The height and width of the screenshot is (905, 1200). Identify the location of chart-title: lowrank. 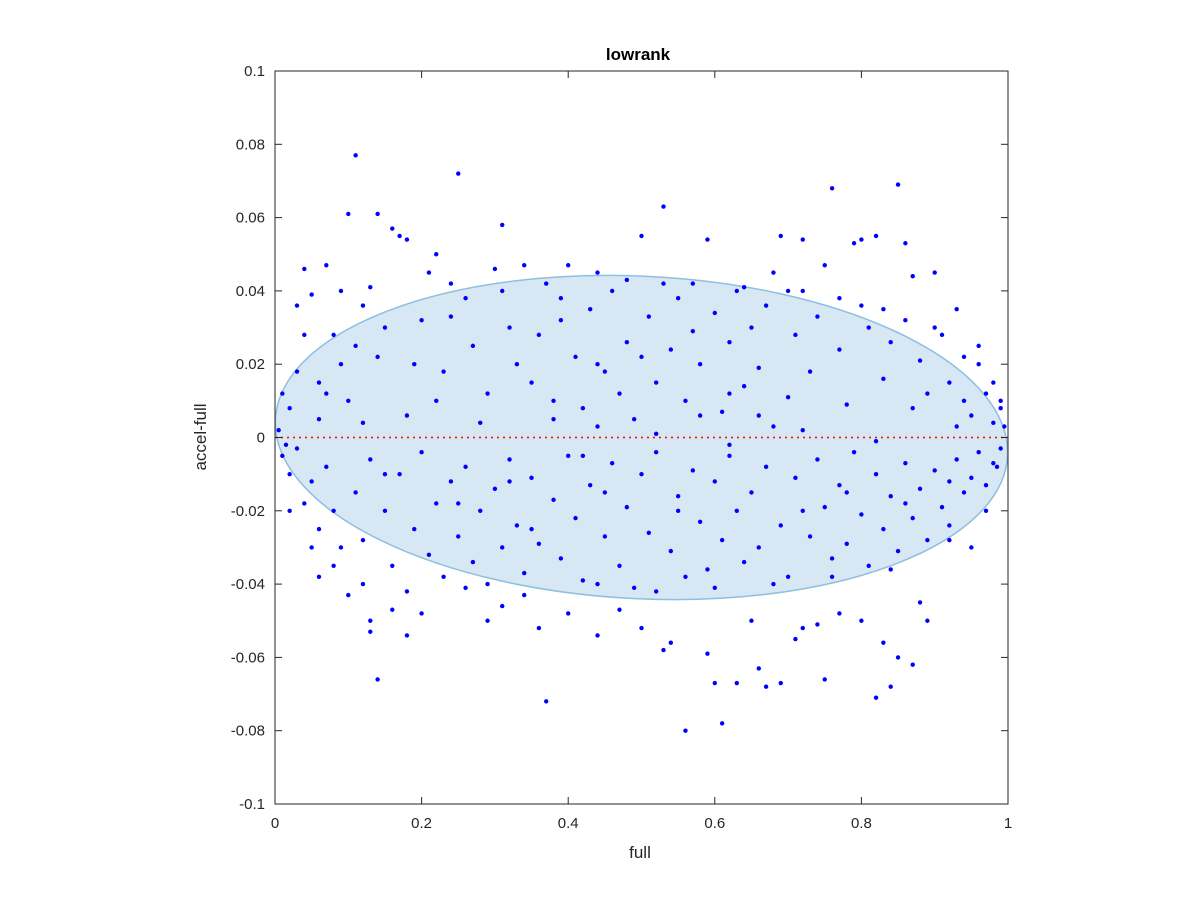
(638, 54).